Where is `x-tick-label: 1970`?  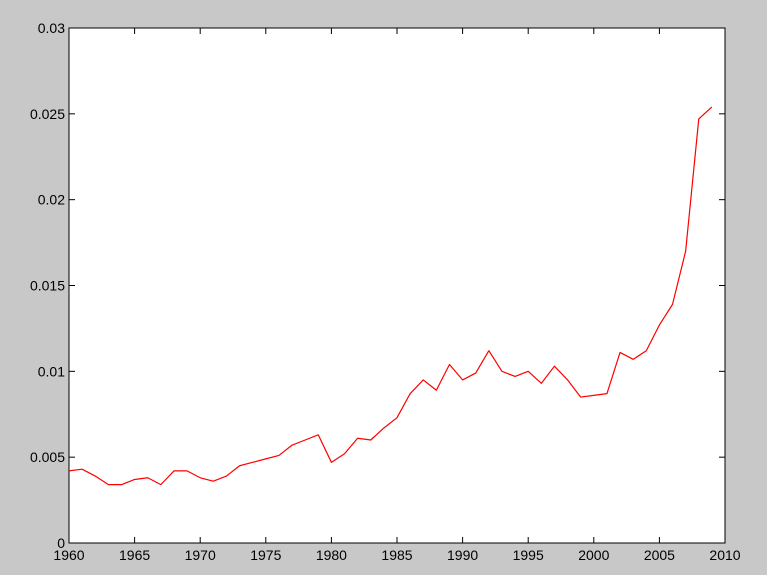
x-tick-label: 1970 is located at coordinates (200, 555).